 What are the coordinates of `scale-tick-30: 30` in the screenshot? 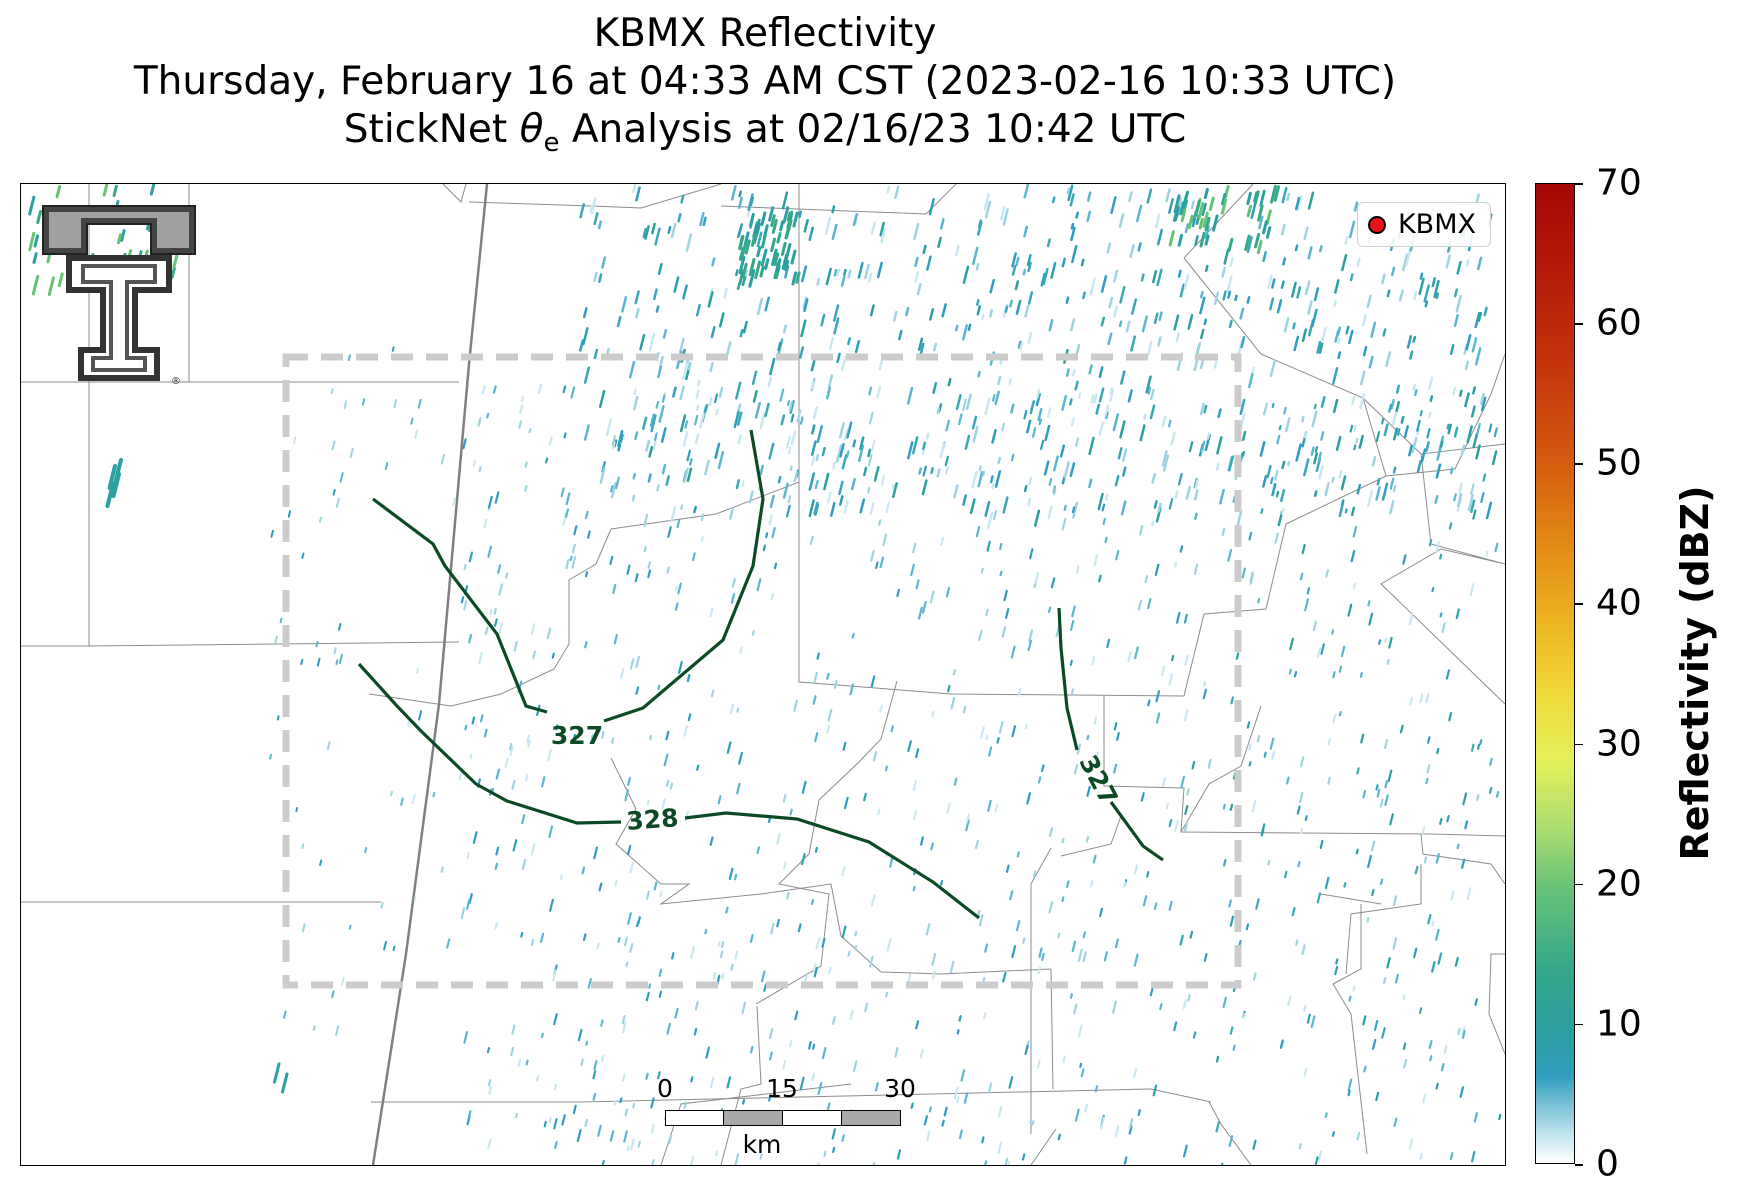 It's located at (900, 1088).